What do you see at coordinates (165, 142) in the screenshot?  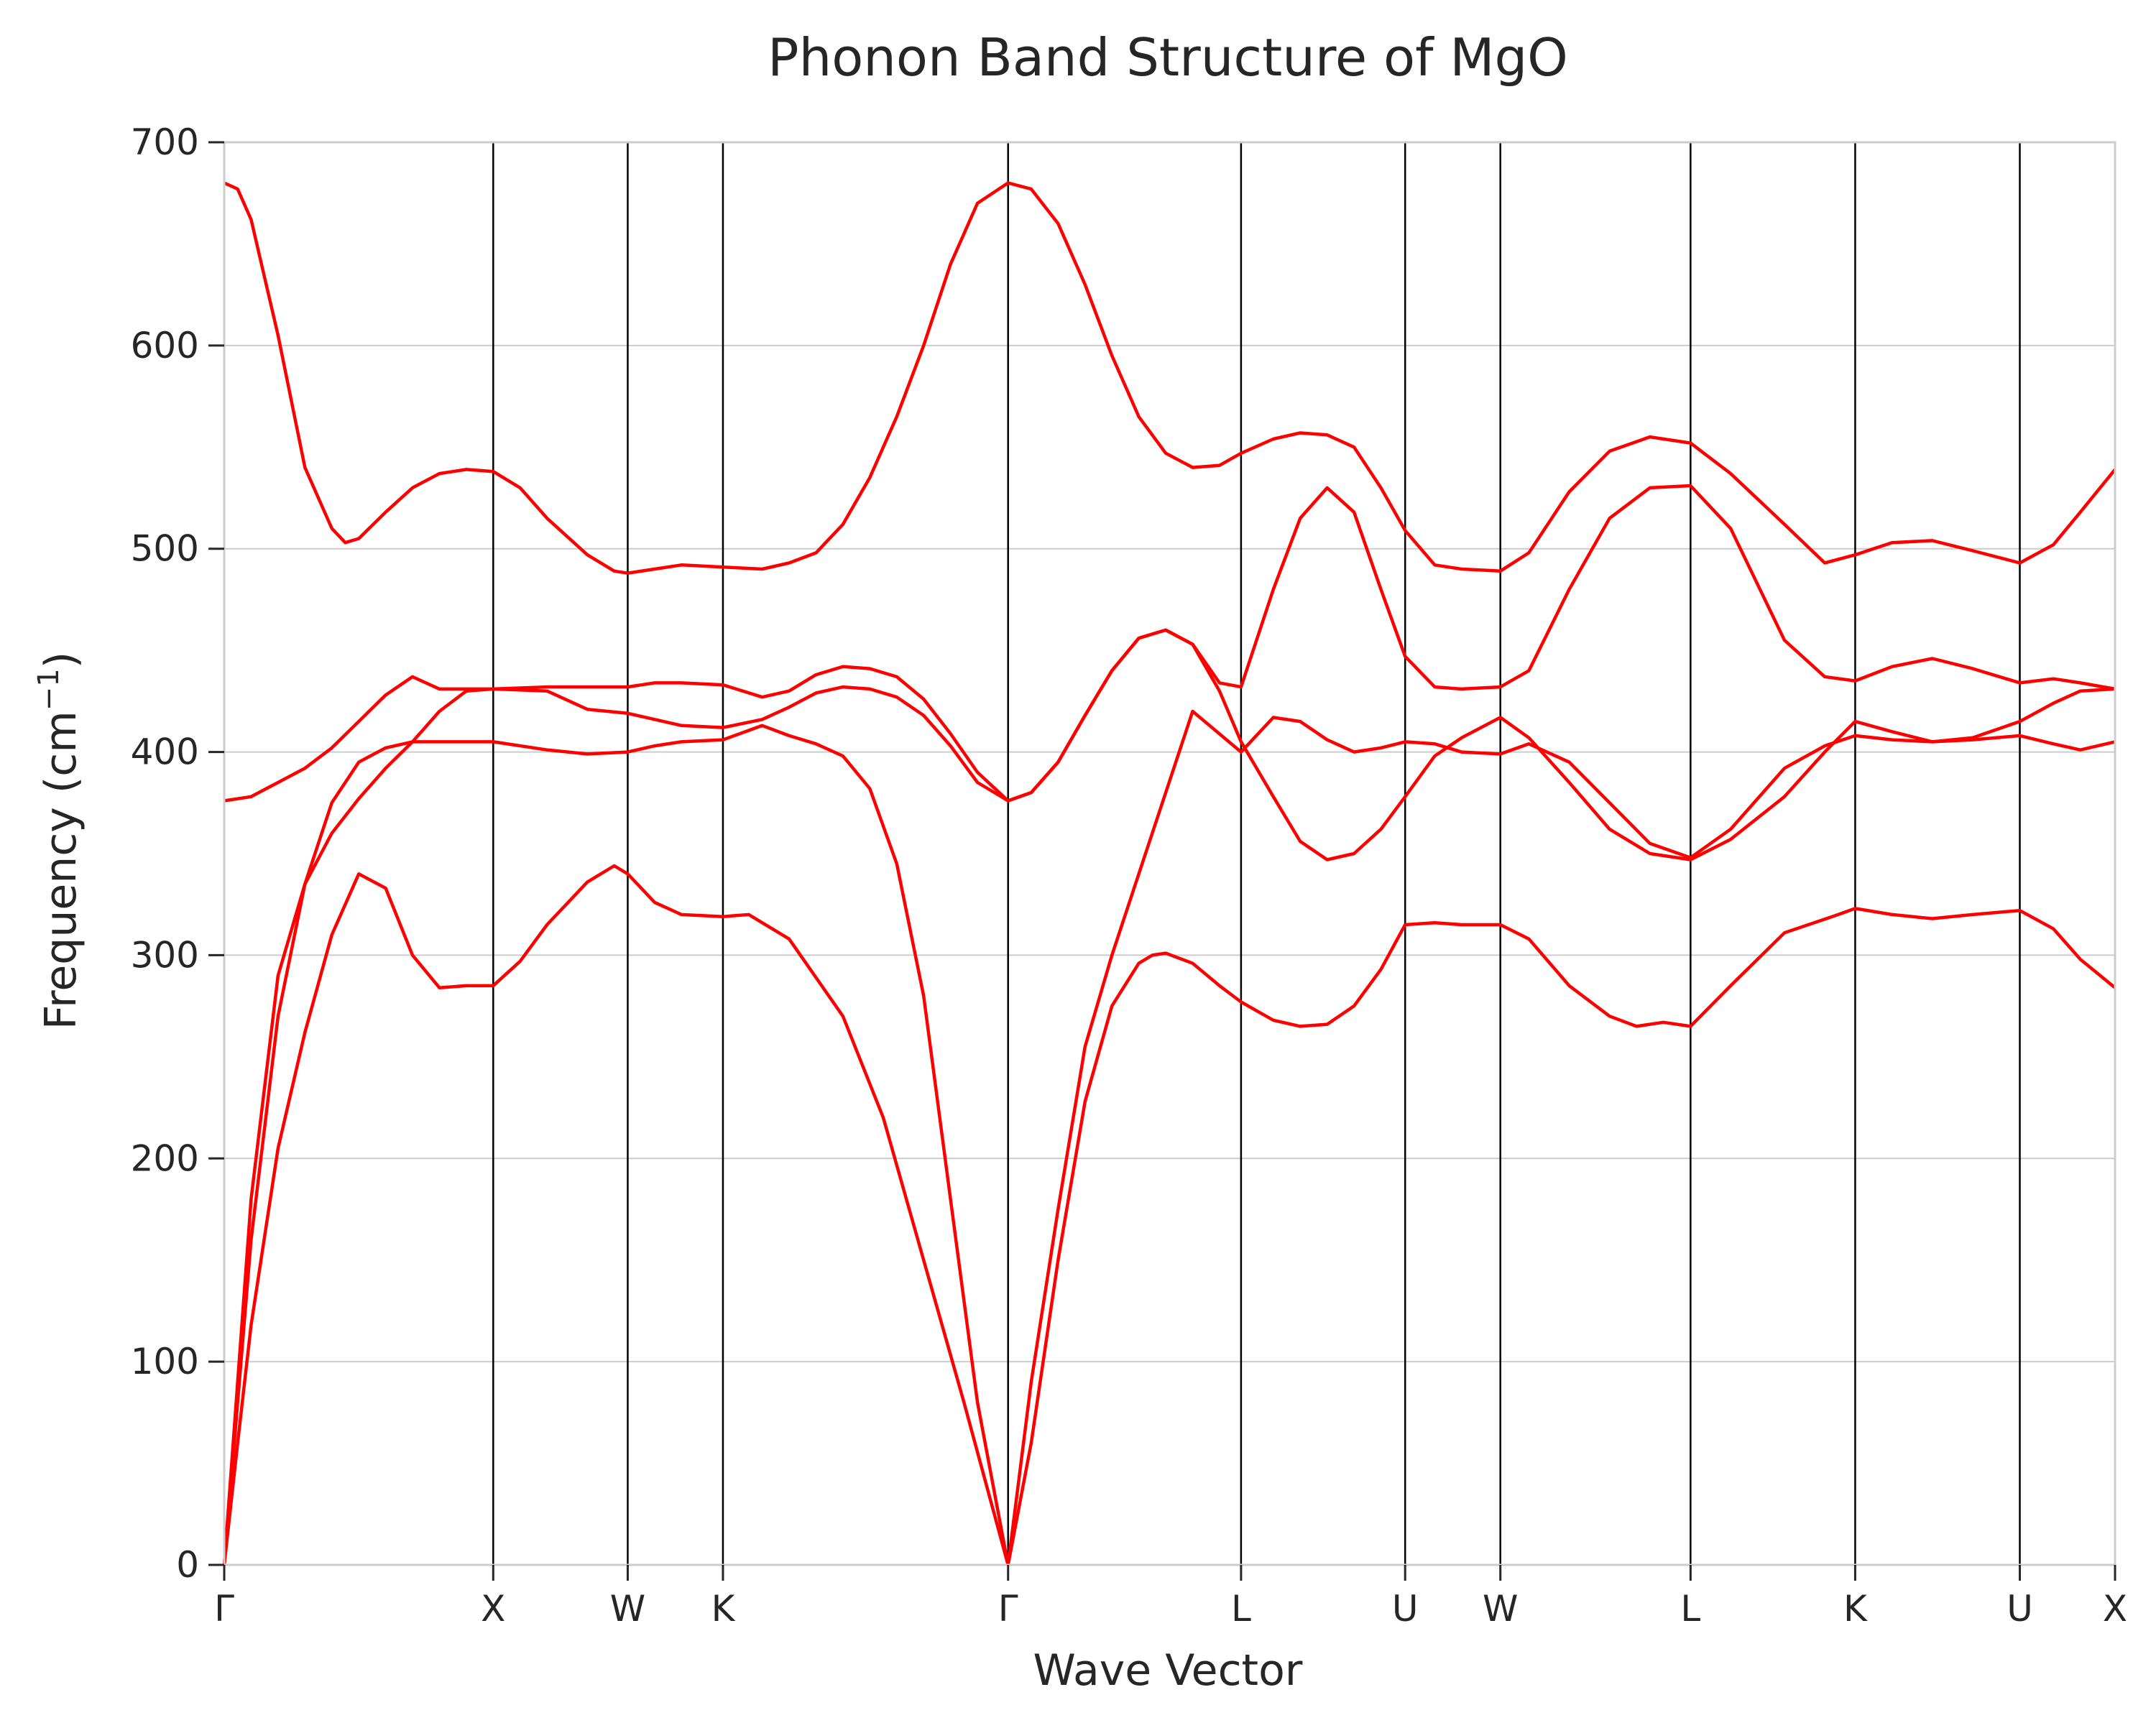 I see `y-tick-label: 700` at bounding box center [165, 142].